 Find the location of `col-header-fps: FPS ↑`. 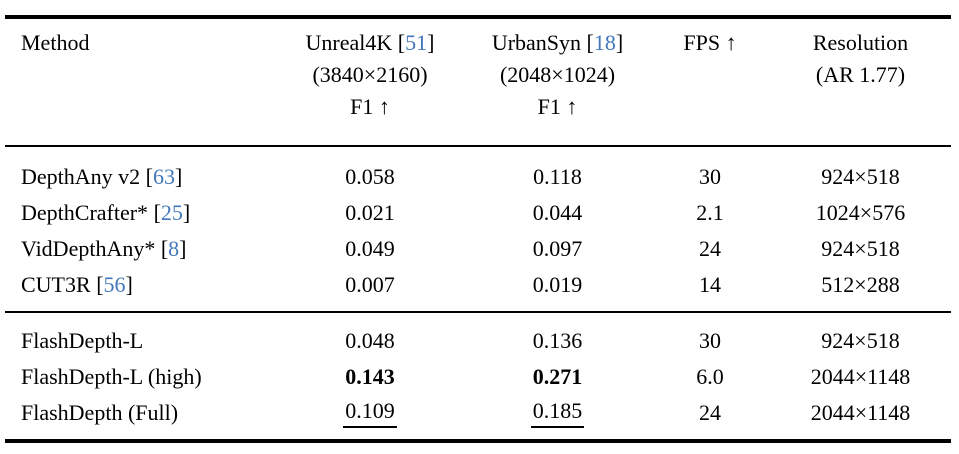

col-header-fps: FPS ↑ is located at coordinates (710, 81).